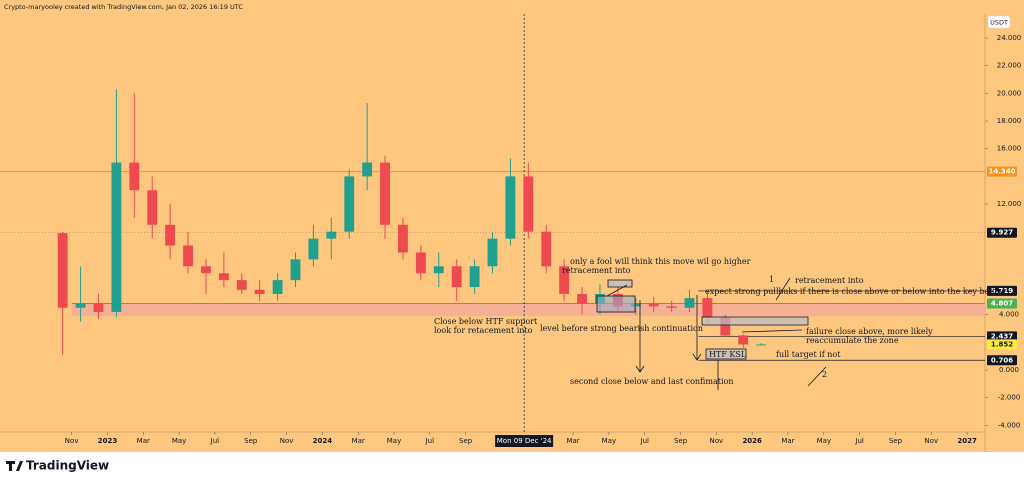 The image size is (1024, 486). I want to click on y-tick-label: 24.000, so click(1009, 38).